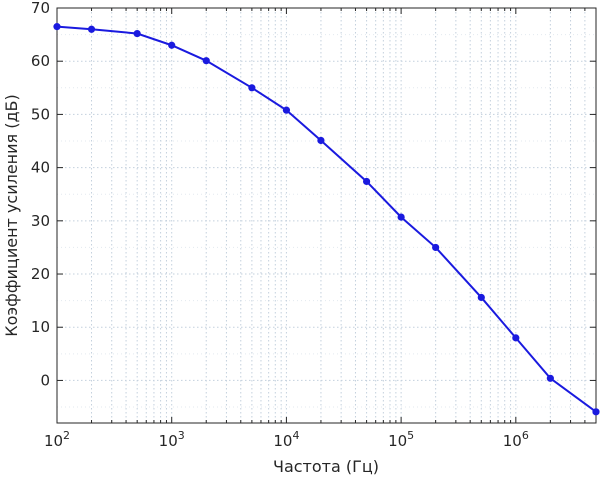 This screenshot has width=600, height=477. I want to click on x-tick-labels: 10² 10³ 10⁴ 10⁵ 10⁶, so click(286, 439).